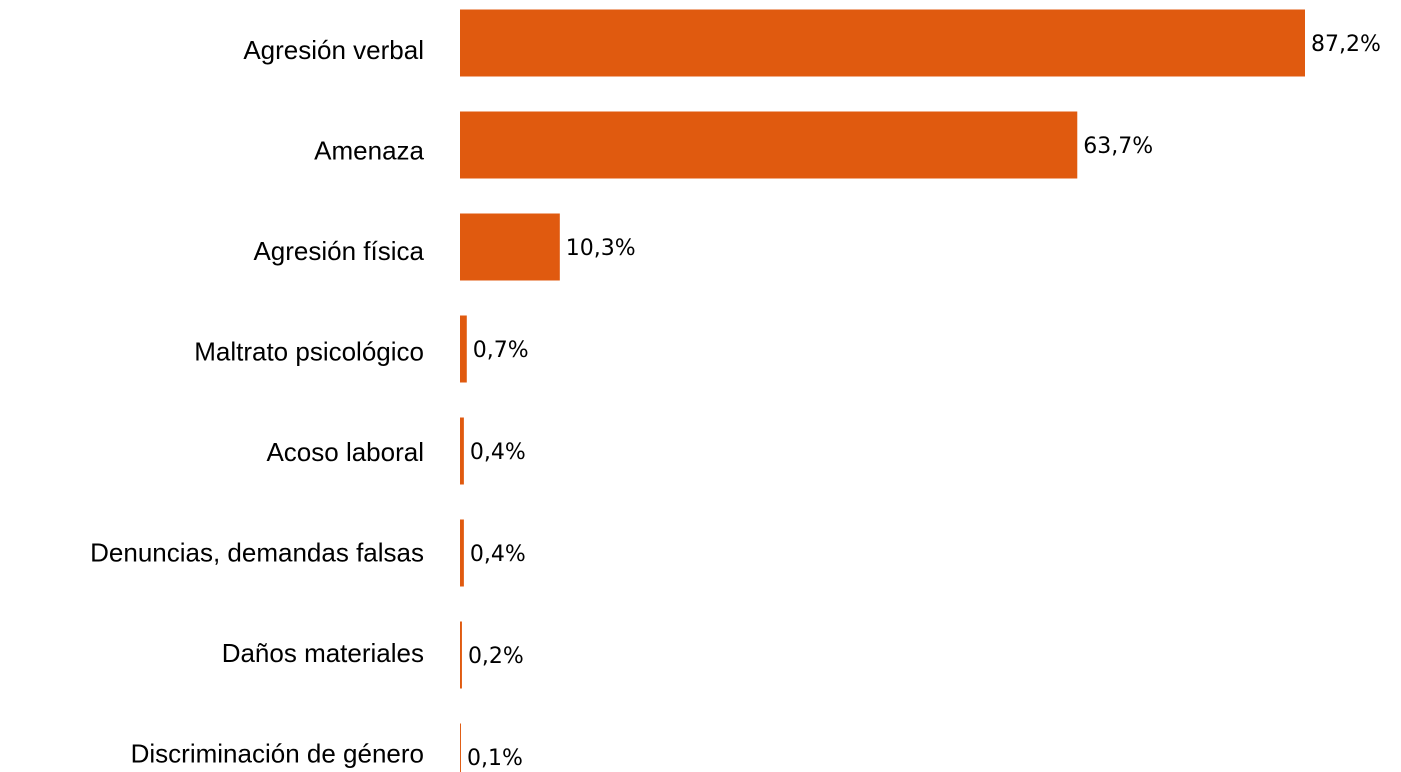 This screenshot has height=772, width=1401. I want to click on category-label: Maltrato psicológico, so click(309, 351).